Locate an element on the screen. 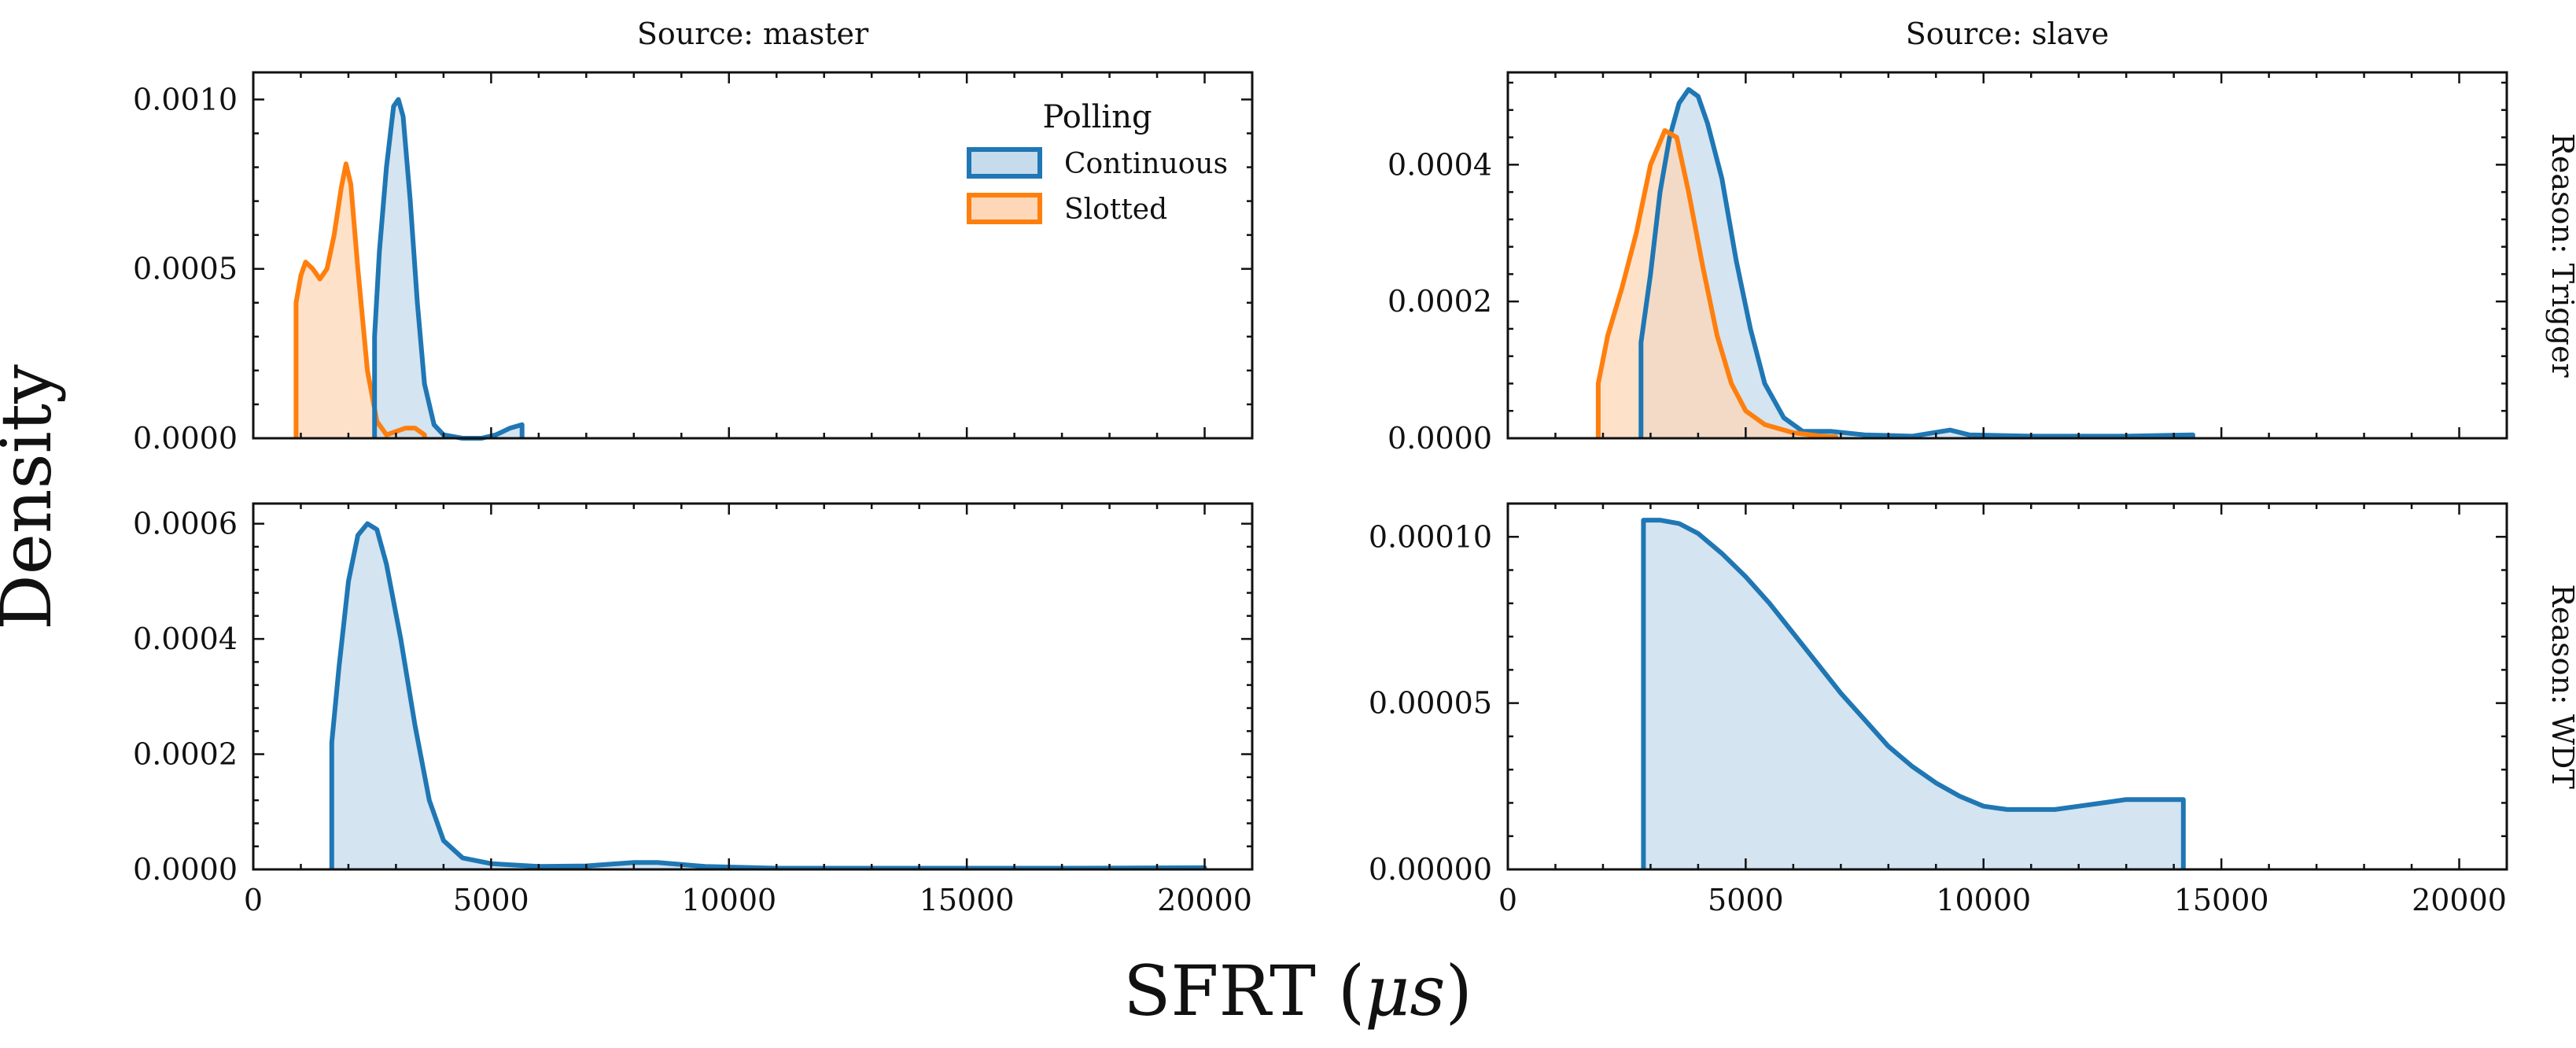  y-tick-label: 0.00010 is located at coordinates (1430, 537).